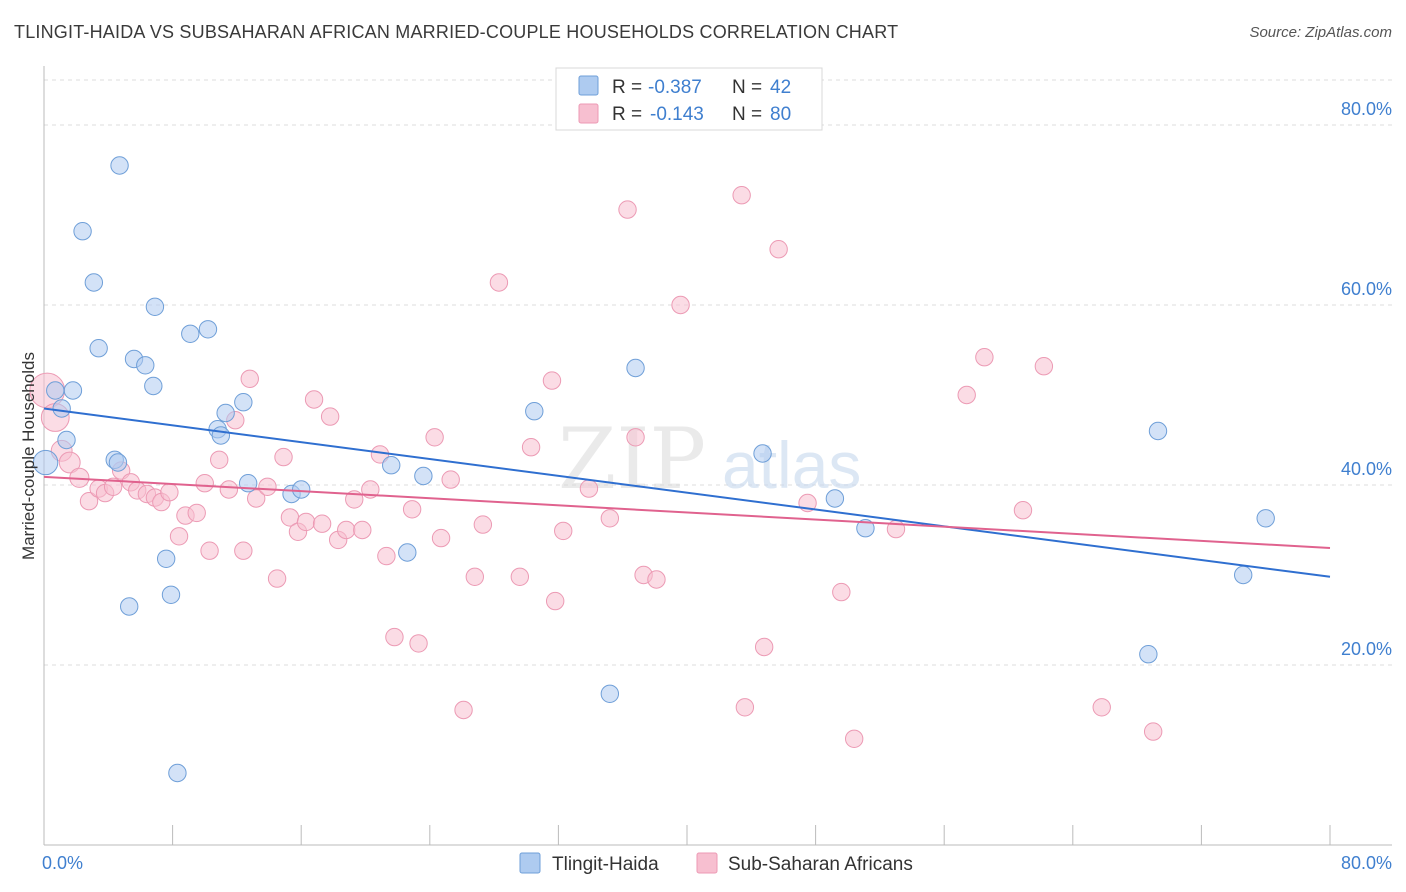 The image size is (1406, 892). What do you see at coordinates (747, 87) in the screenshot?
I see `legend-n-label-1: N =` at bounding box center [747, 87].